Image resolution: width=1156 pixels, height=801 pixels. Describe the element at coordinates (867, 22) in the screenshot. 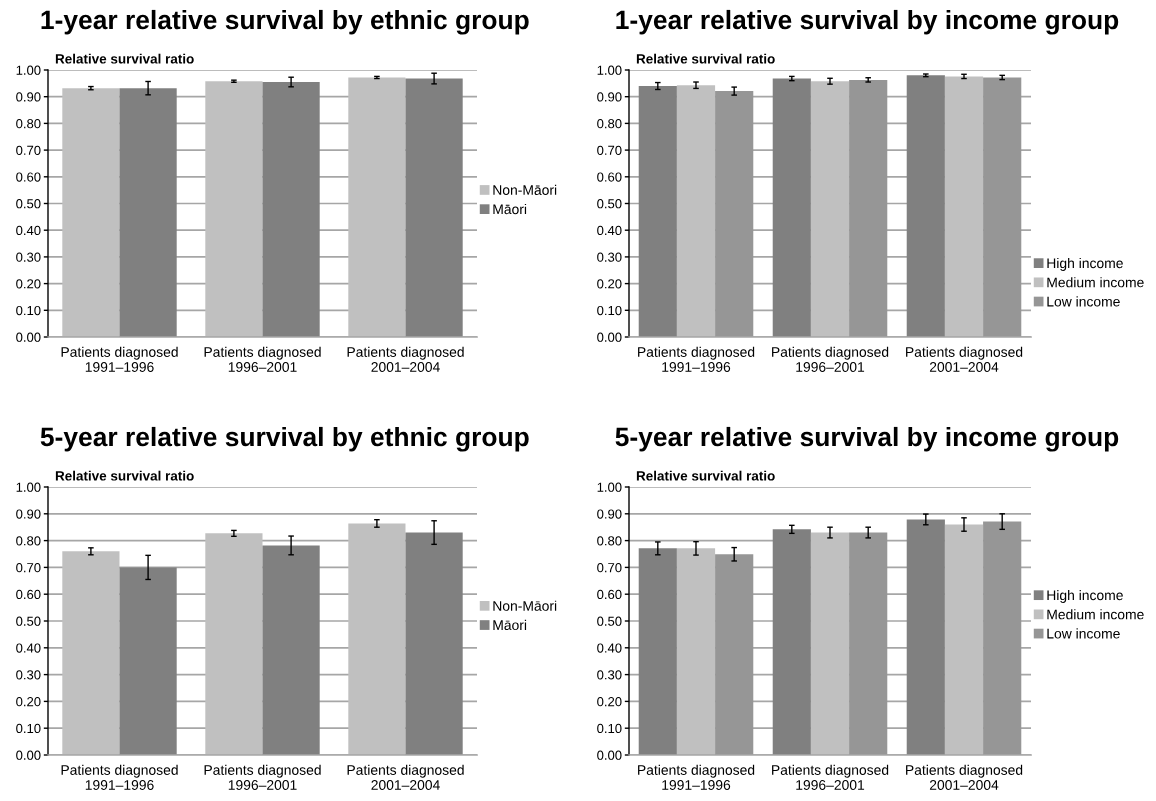

I see `chart-title: 1-year relative survival by income group` at that location.